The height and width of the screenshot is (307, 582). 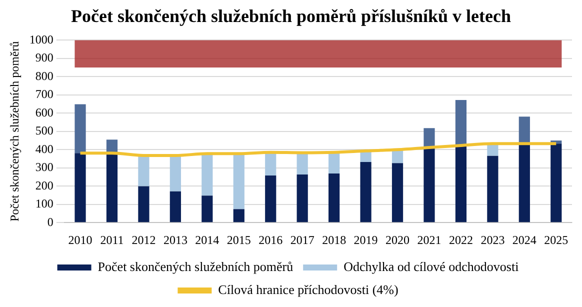 I want to click on x-tick-label: 2024, so click(x=524, y=239).